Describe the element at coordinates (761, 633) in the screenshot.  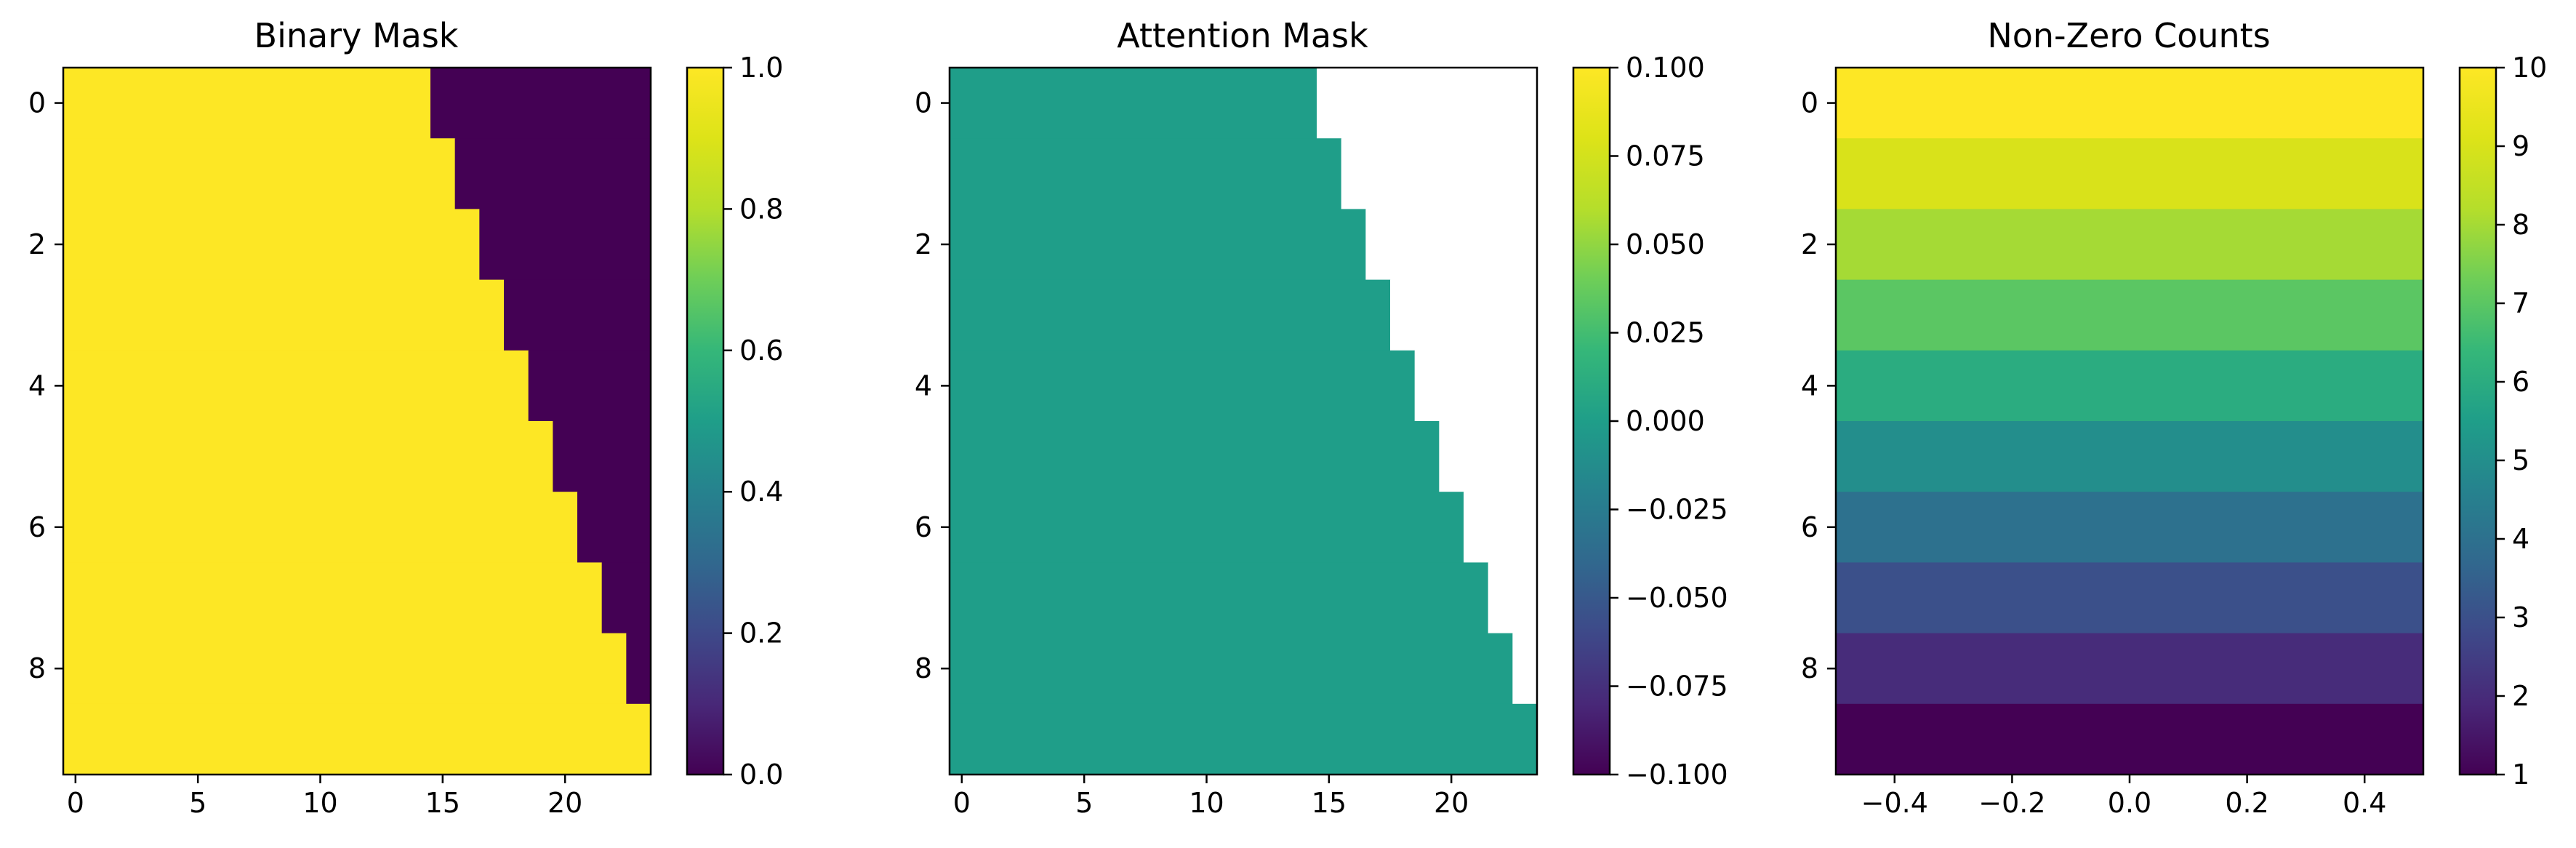
I see `colorbar-tick-label: 0.2` at that location.